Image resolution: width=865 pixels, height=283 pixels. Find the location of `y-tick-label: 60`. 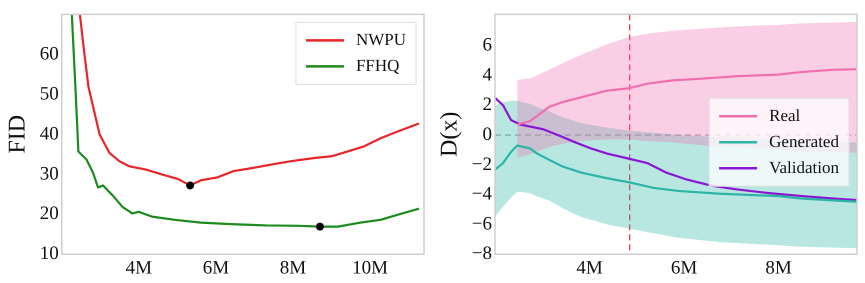

y-tick-label: 60 is located at coordinates (49, 53).